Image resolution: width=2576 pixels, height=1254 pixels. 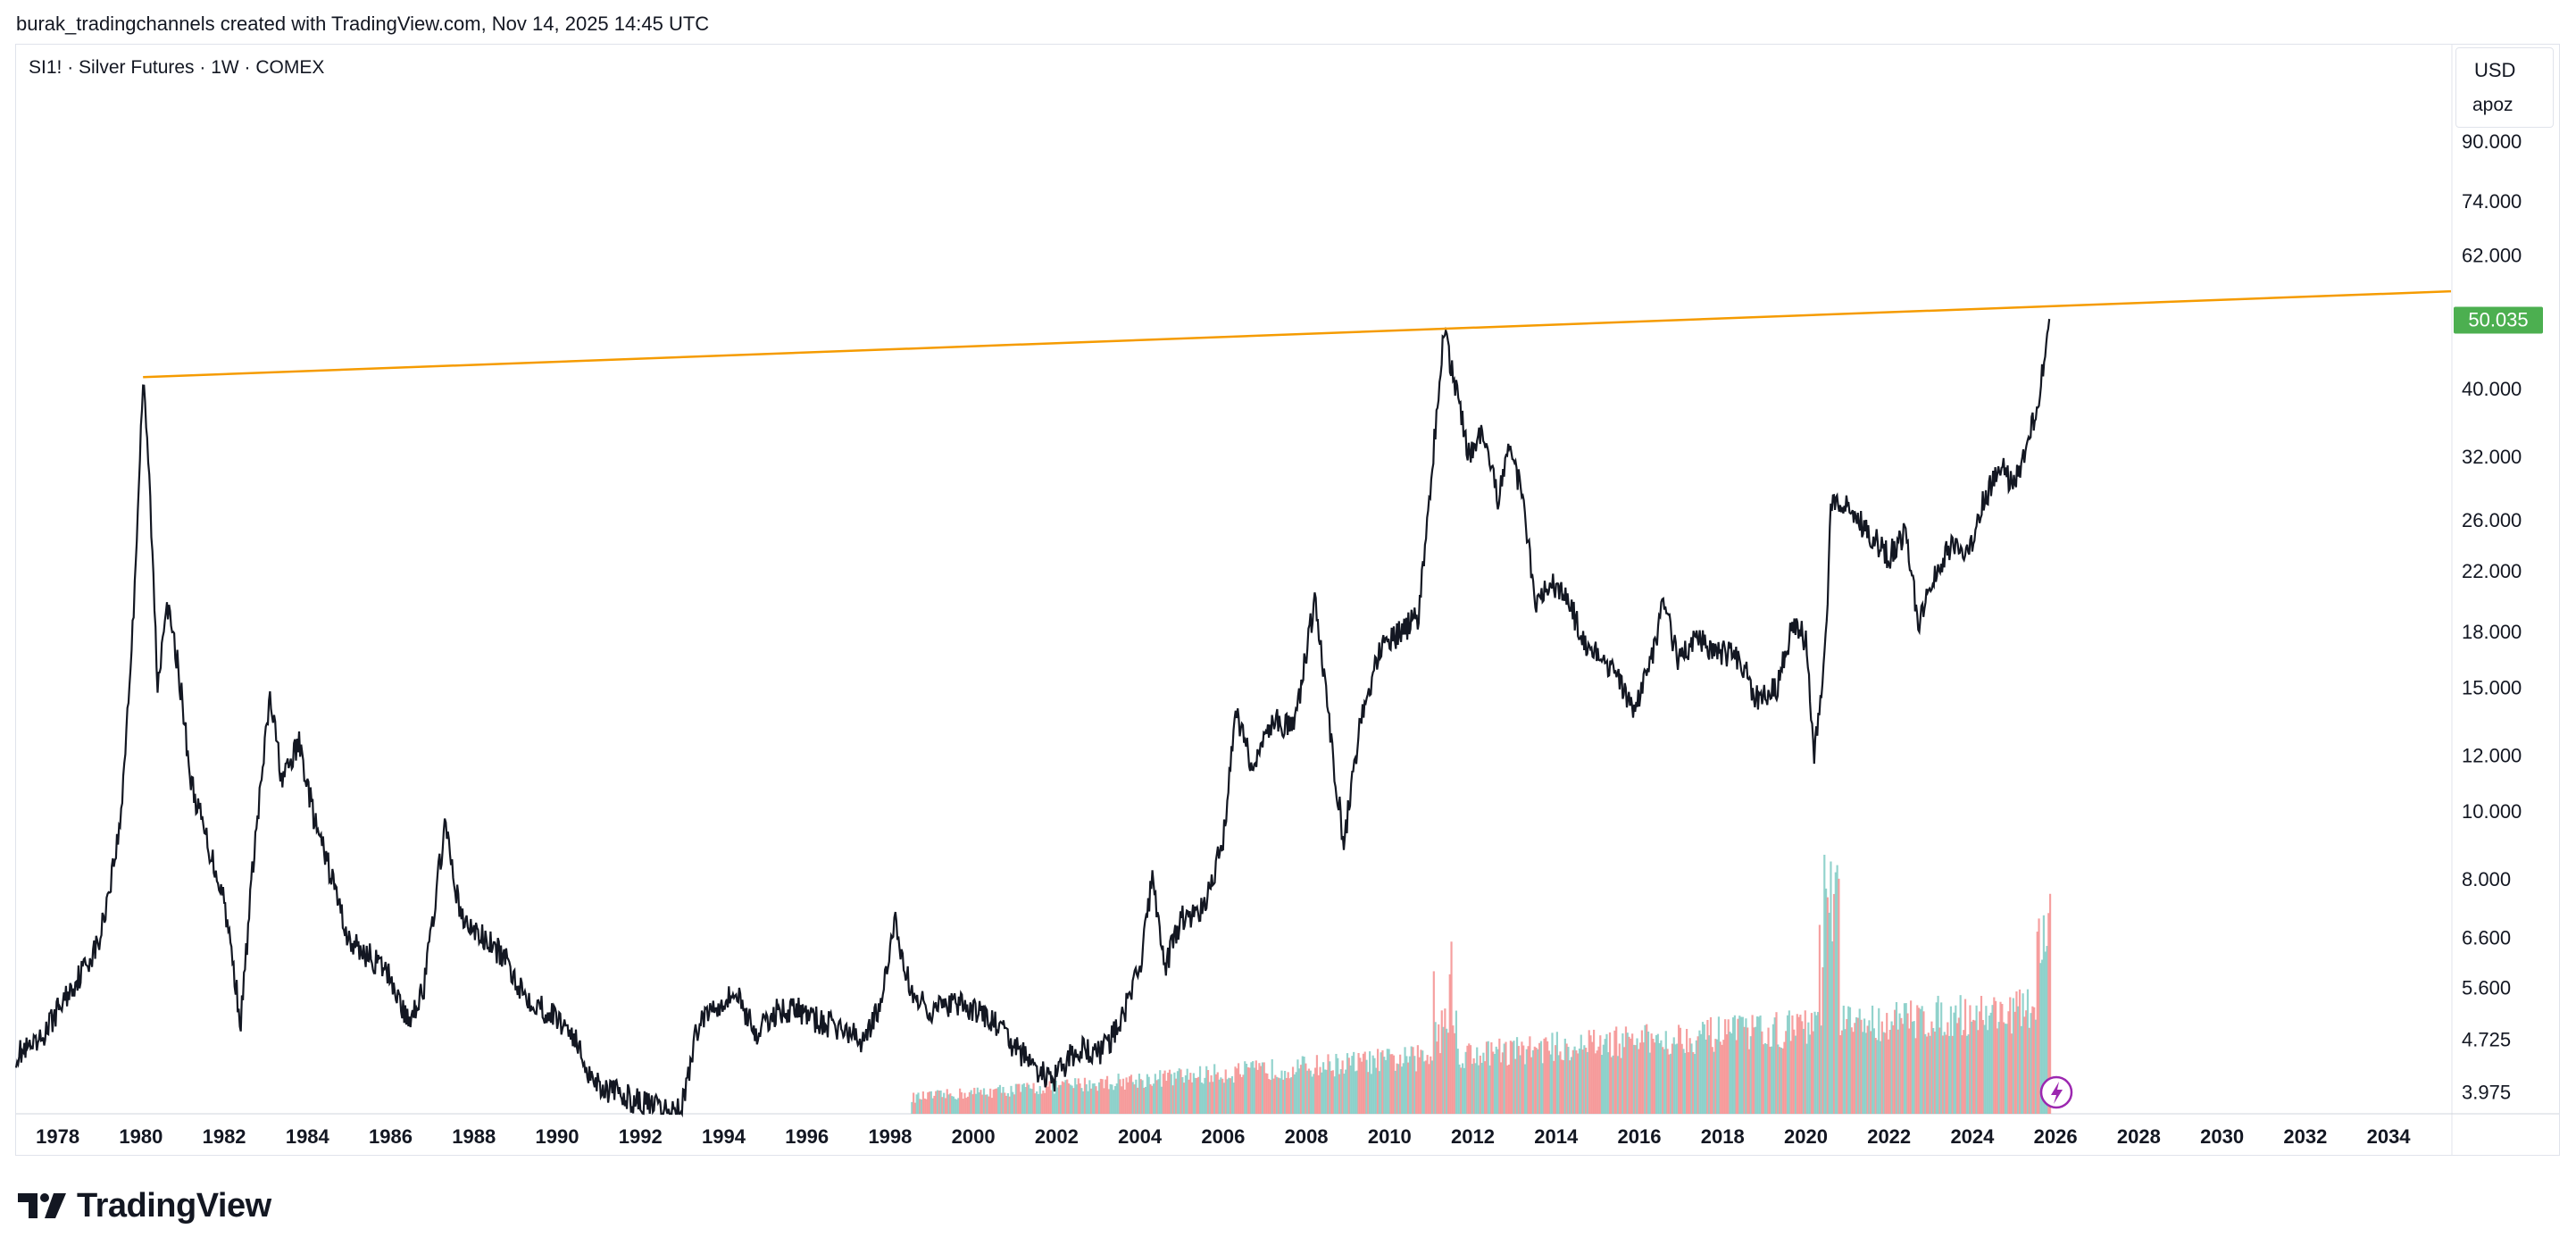 What do you see at coordinates (1723, 1137) in the screenshot?
I see `x-tick-label: 2018` at bounding box center [1723, 1137].